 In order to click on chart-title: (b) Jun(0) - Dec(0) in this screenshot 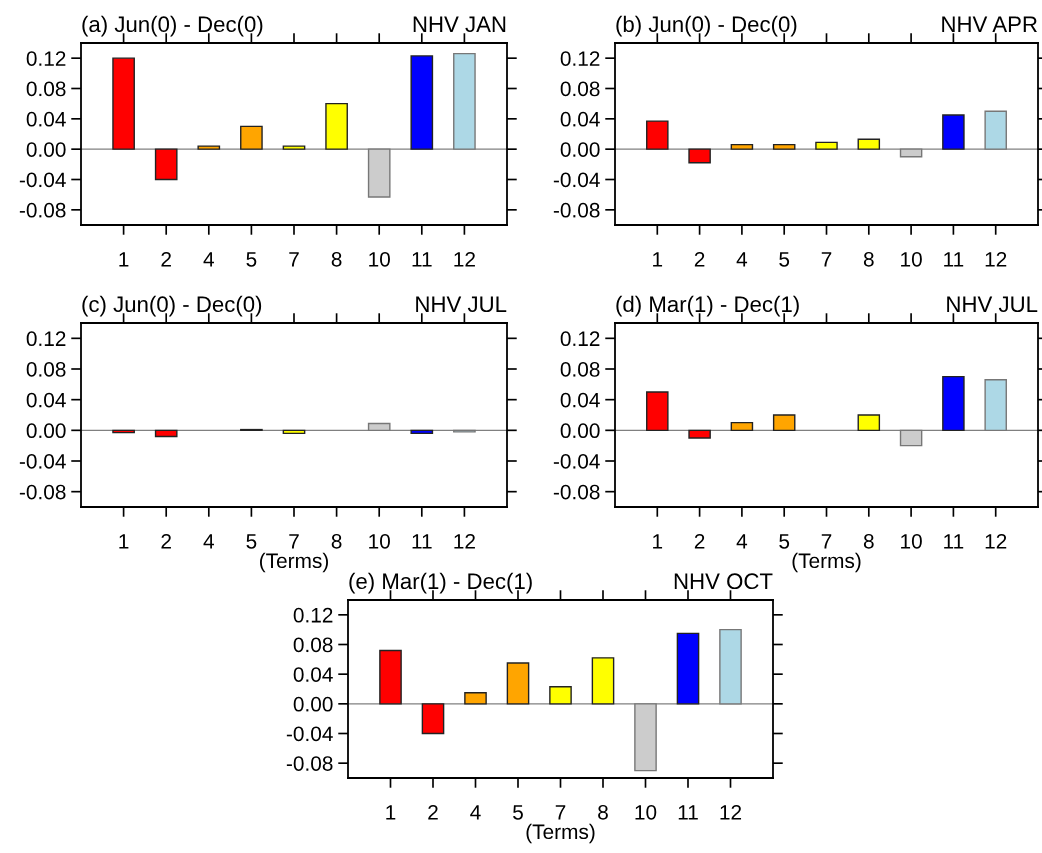, I will do `click(706, 26)`.